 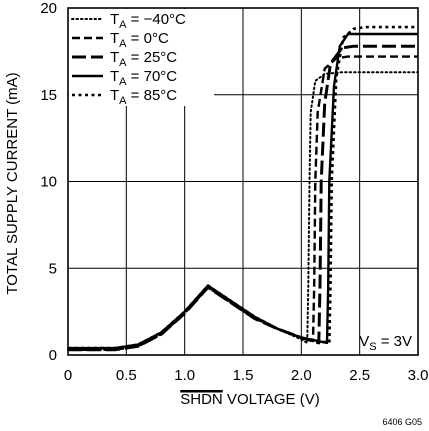 What do you see at coordinates (418, 375) in the screenshot?
I see `x-tick-label: 3.0` at bounding box center [418, 375].